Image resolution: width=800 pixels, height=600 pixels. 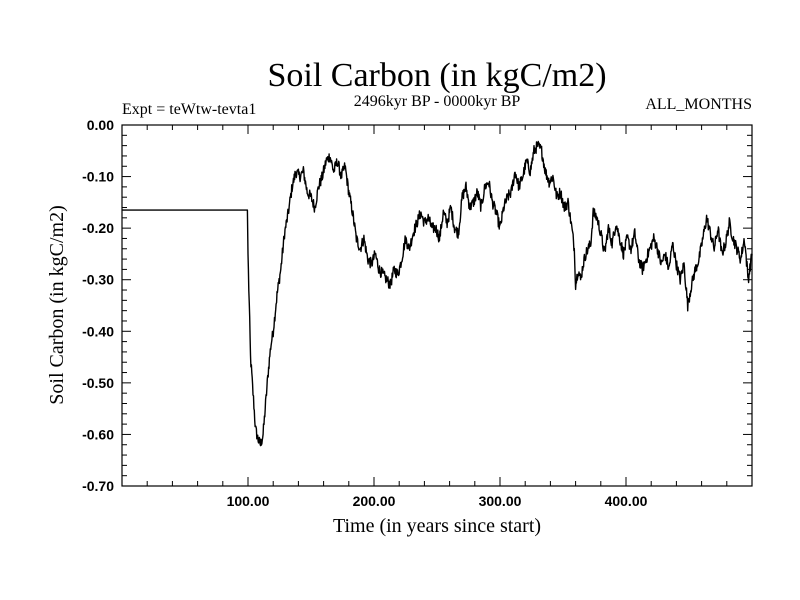 What do you see at coordinates (500, 501) in the screenshot?
I see `x-tick-label: 300.00` at bounding box center [500, 501].